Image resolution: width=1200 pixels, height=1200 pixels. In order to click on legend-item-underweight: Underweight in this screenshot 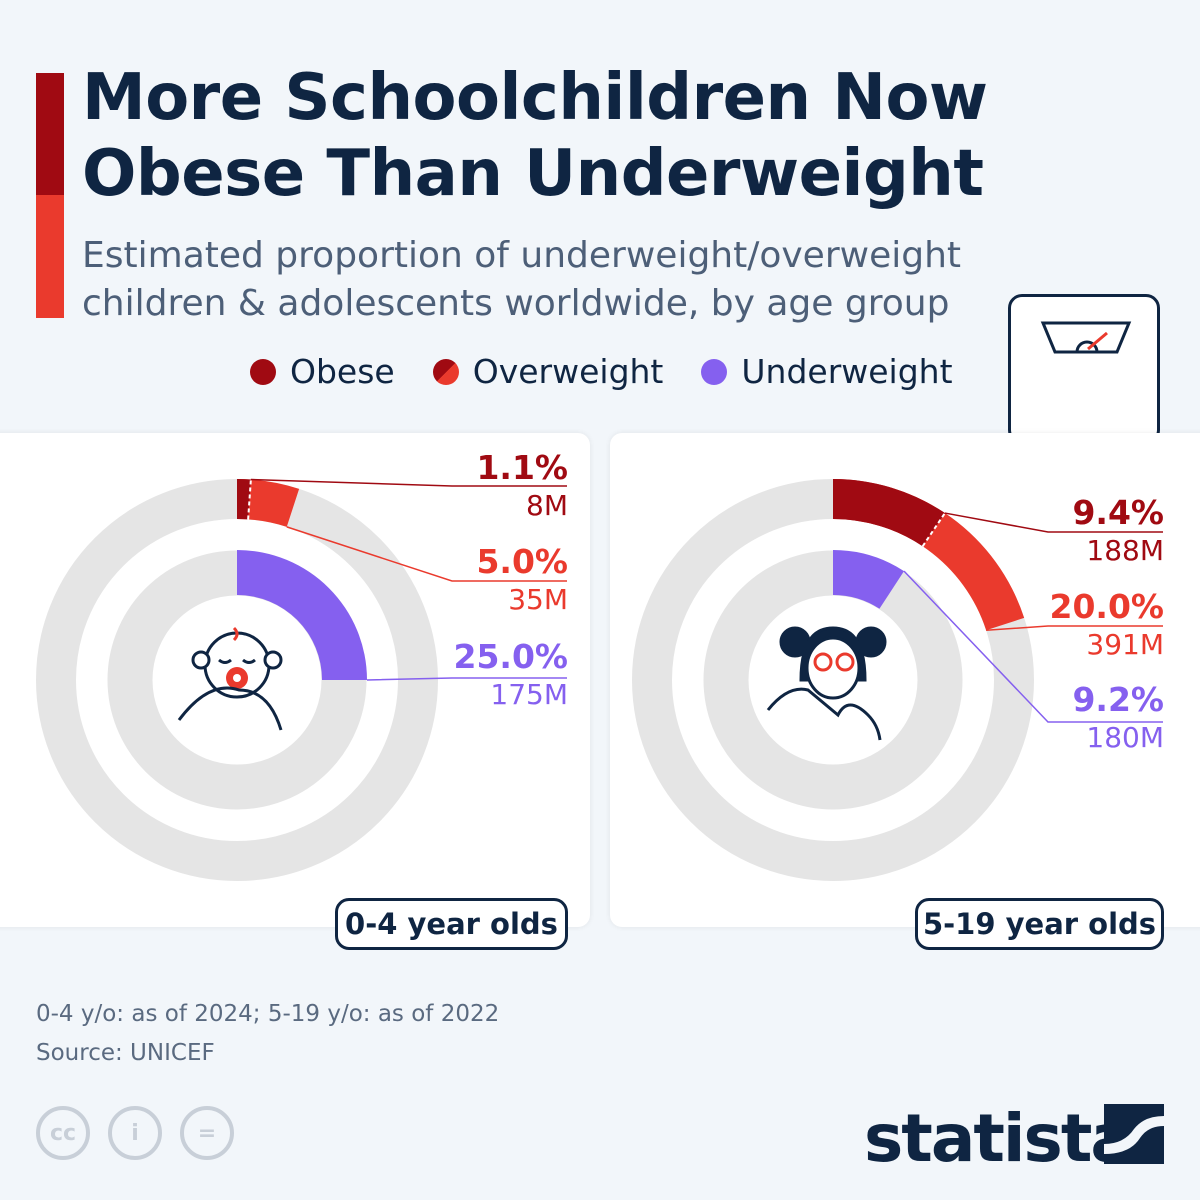, I will do `click(827, 371)`.